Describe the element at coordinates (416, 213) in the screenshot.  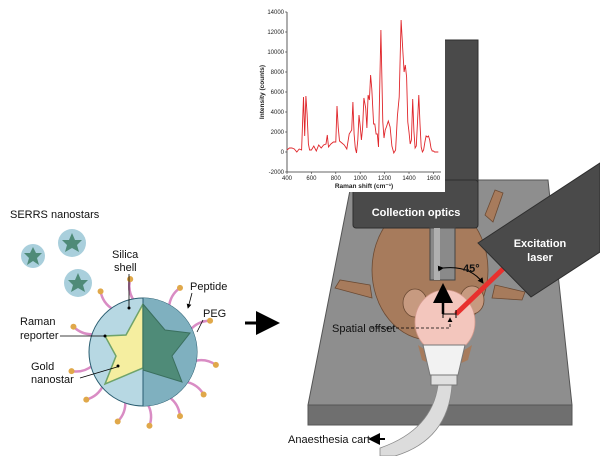
I see `collection-optics-label: Collection optics` at that location.